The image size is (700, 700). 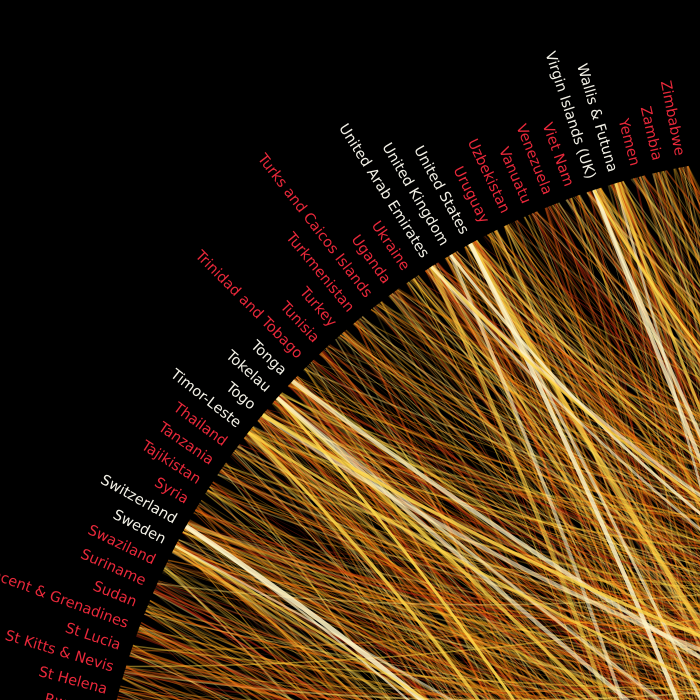 What do you see at coordinates (651, 133) in the screenshot?
I see `node-label: Zambia` at bounding box center [651, 133].